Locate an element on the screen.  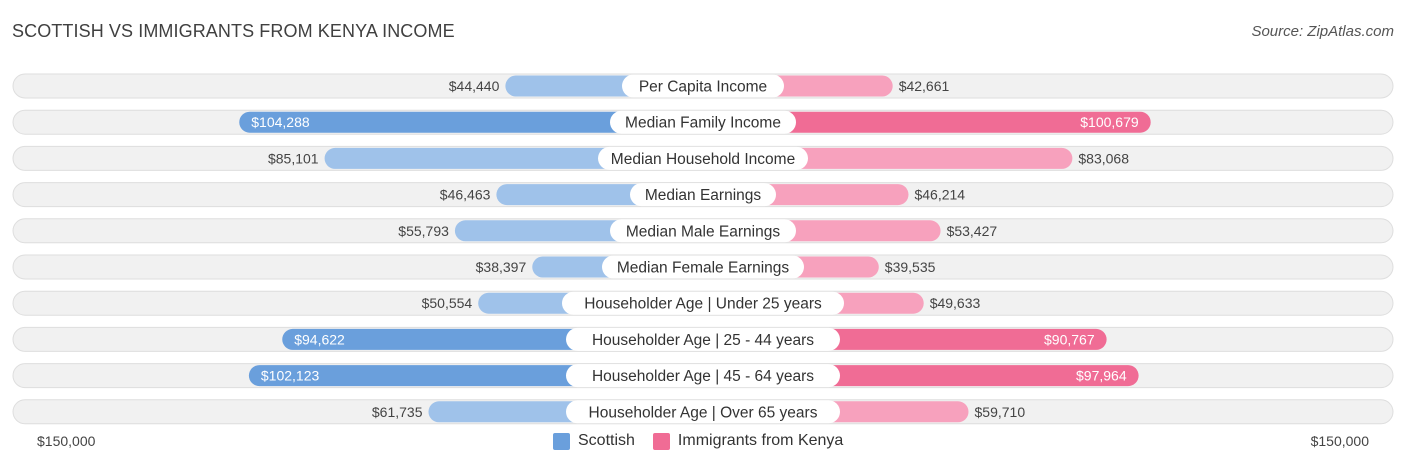
category-label: Householder Age | Under 25 years is located at coordinates (703, 304).